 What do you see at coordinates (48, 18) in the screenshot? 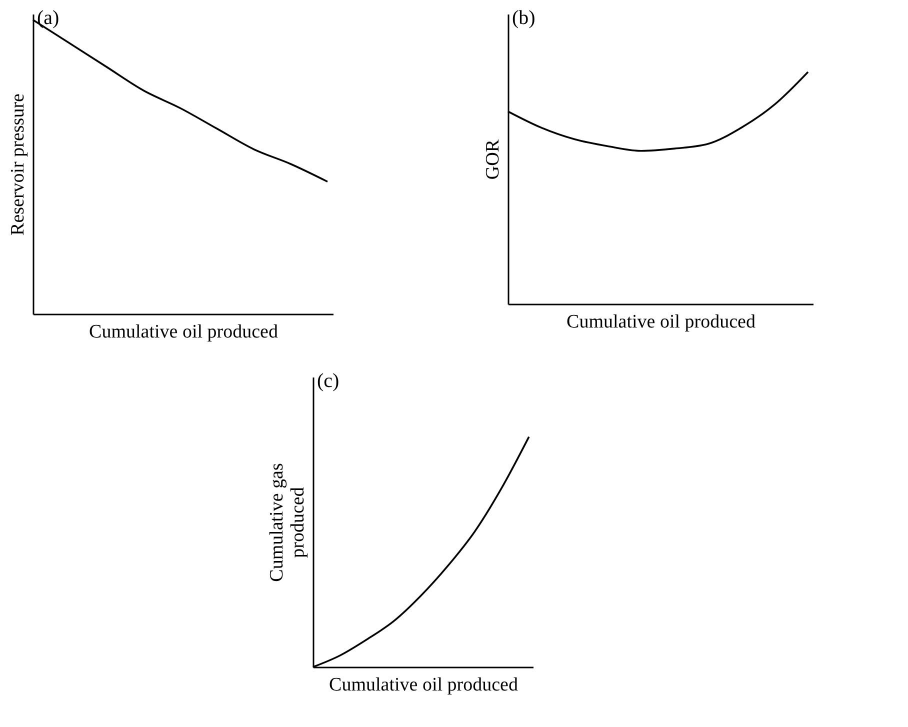
I see `chart-title: (a)` at bounding box center [48, 18].